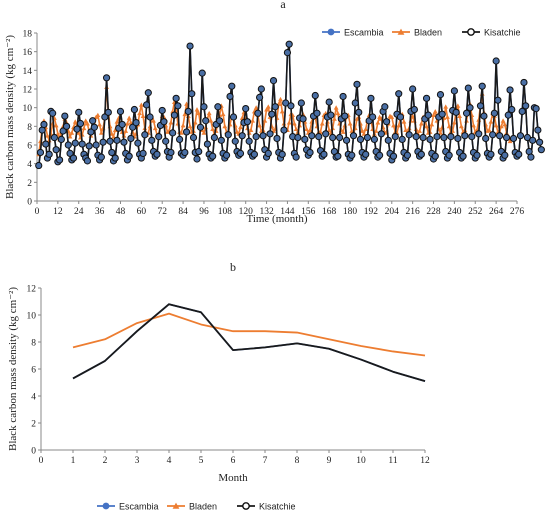  Describe the element at coordinates (29, 128) in the screenshot. I see `y-tick-label: 8` at that location.